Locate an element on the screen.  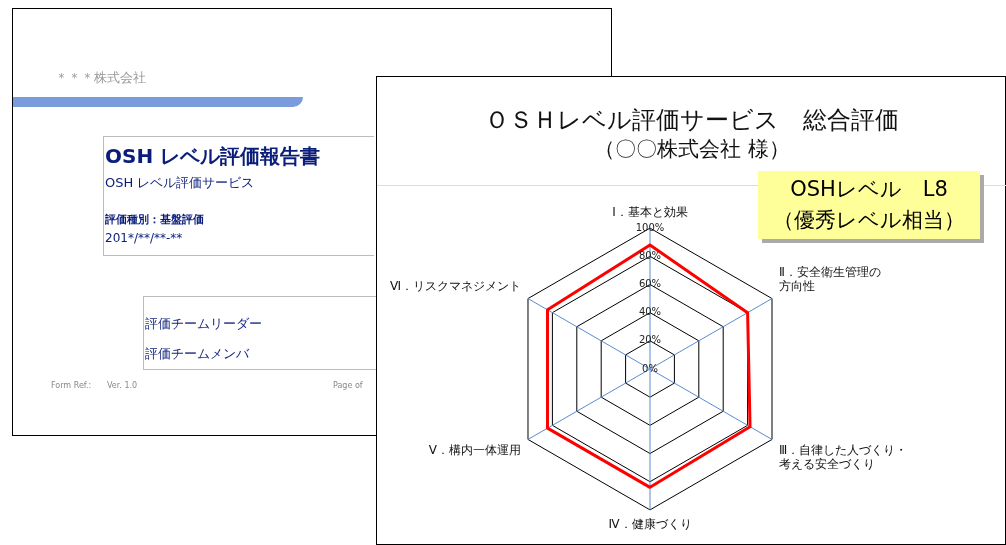
y-tick-label: 80% is located at coordinates (650, 255).